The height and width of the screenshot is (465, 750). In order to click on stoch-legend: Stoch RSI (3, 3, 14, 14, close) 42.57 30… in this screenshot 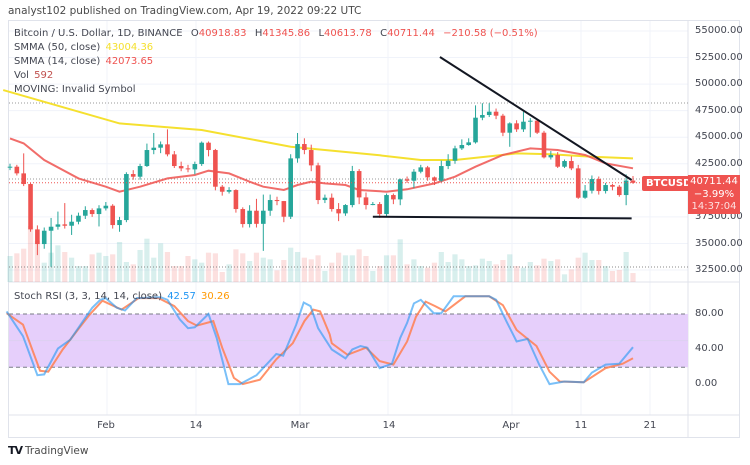, I will do `click(123, 296)`.